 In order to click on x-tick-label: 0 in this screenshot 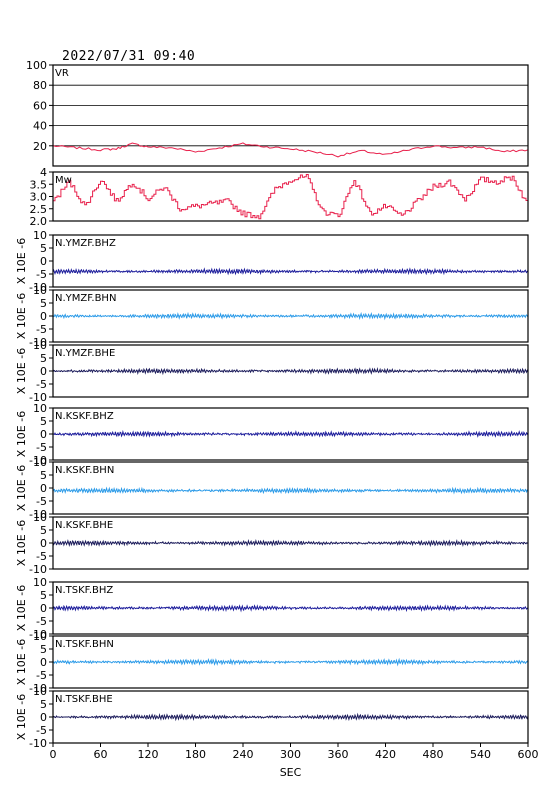, I will do `click(53, 754)`.